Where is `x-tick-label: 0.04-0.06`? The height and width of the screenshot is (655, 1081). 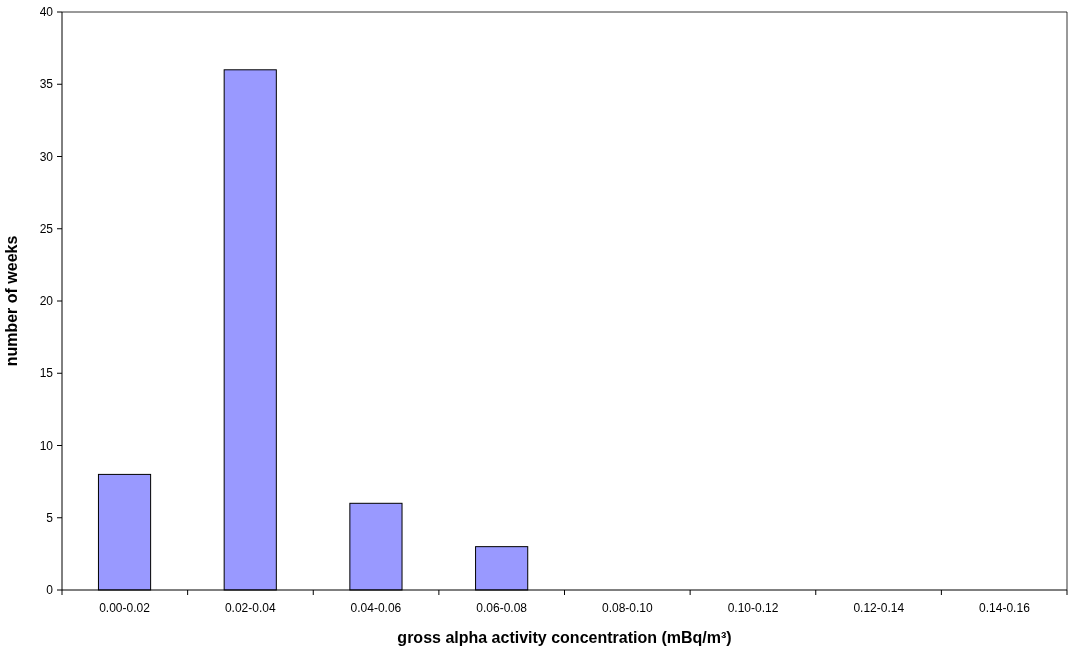
x-tick-label: 0.04-0.06 is located at coordinates (376, 608).